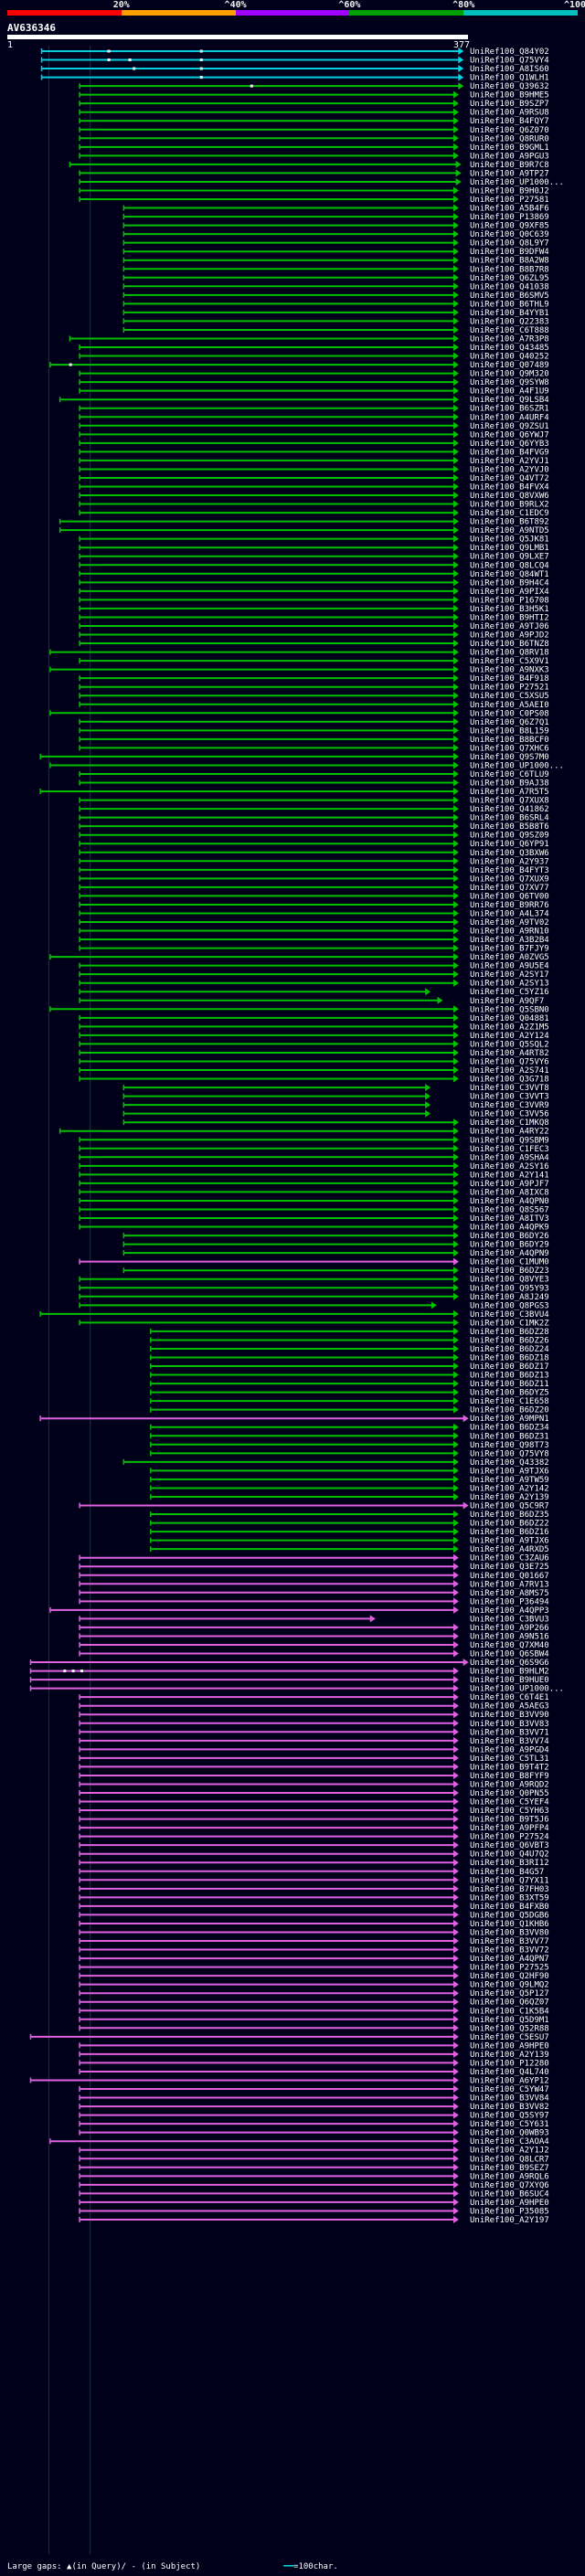 This screenshot has height=2576, width=585. Describe the element at coordinates (510, 1741) in the screenshot. I see `hit-label: UniRef100_B3VV74` at that location.